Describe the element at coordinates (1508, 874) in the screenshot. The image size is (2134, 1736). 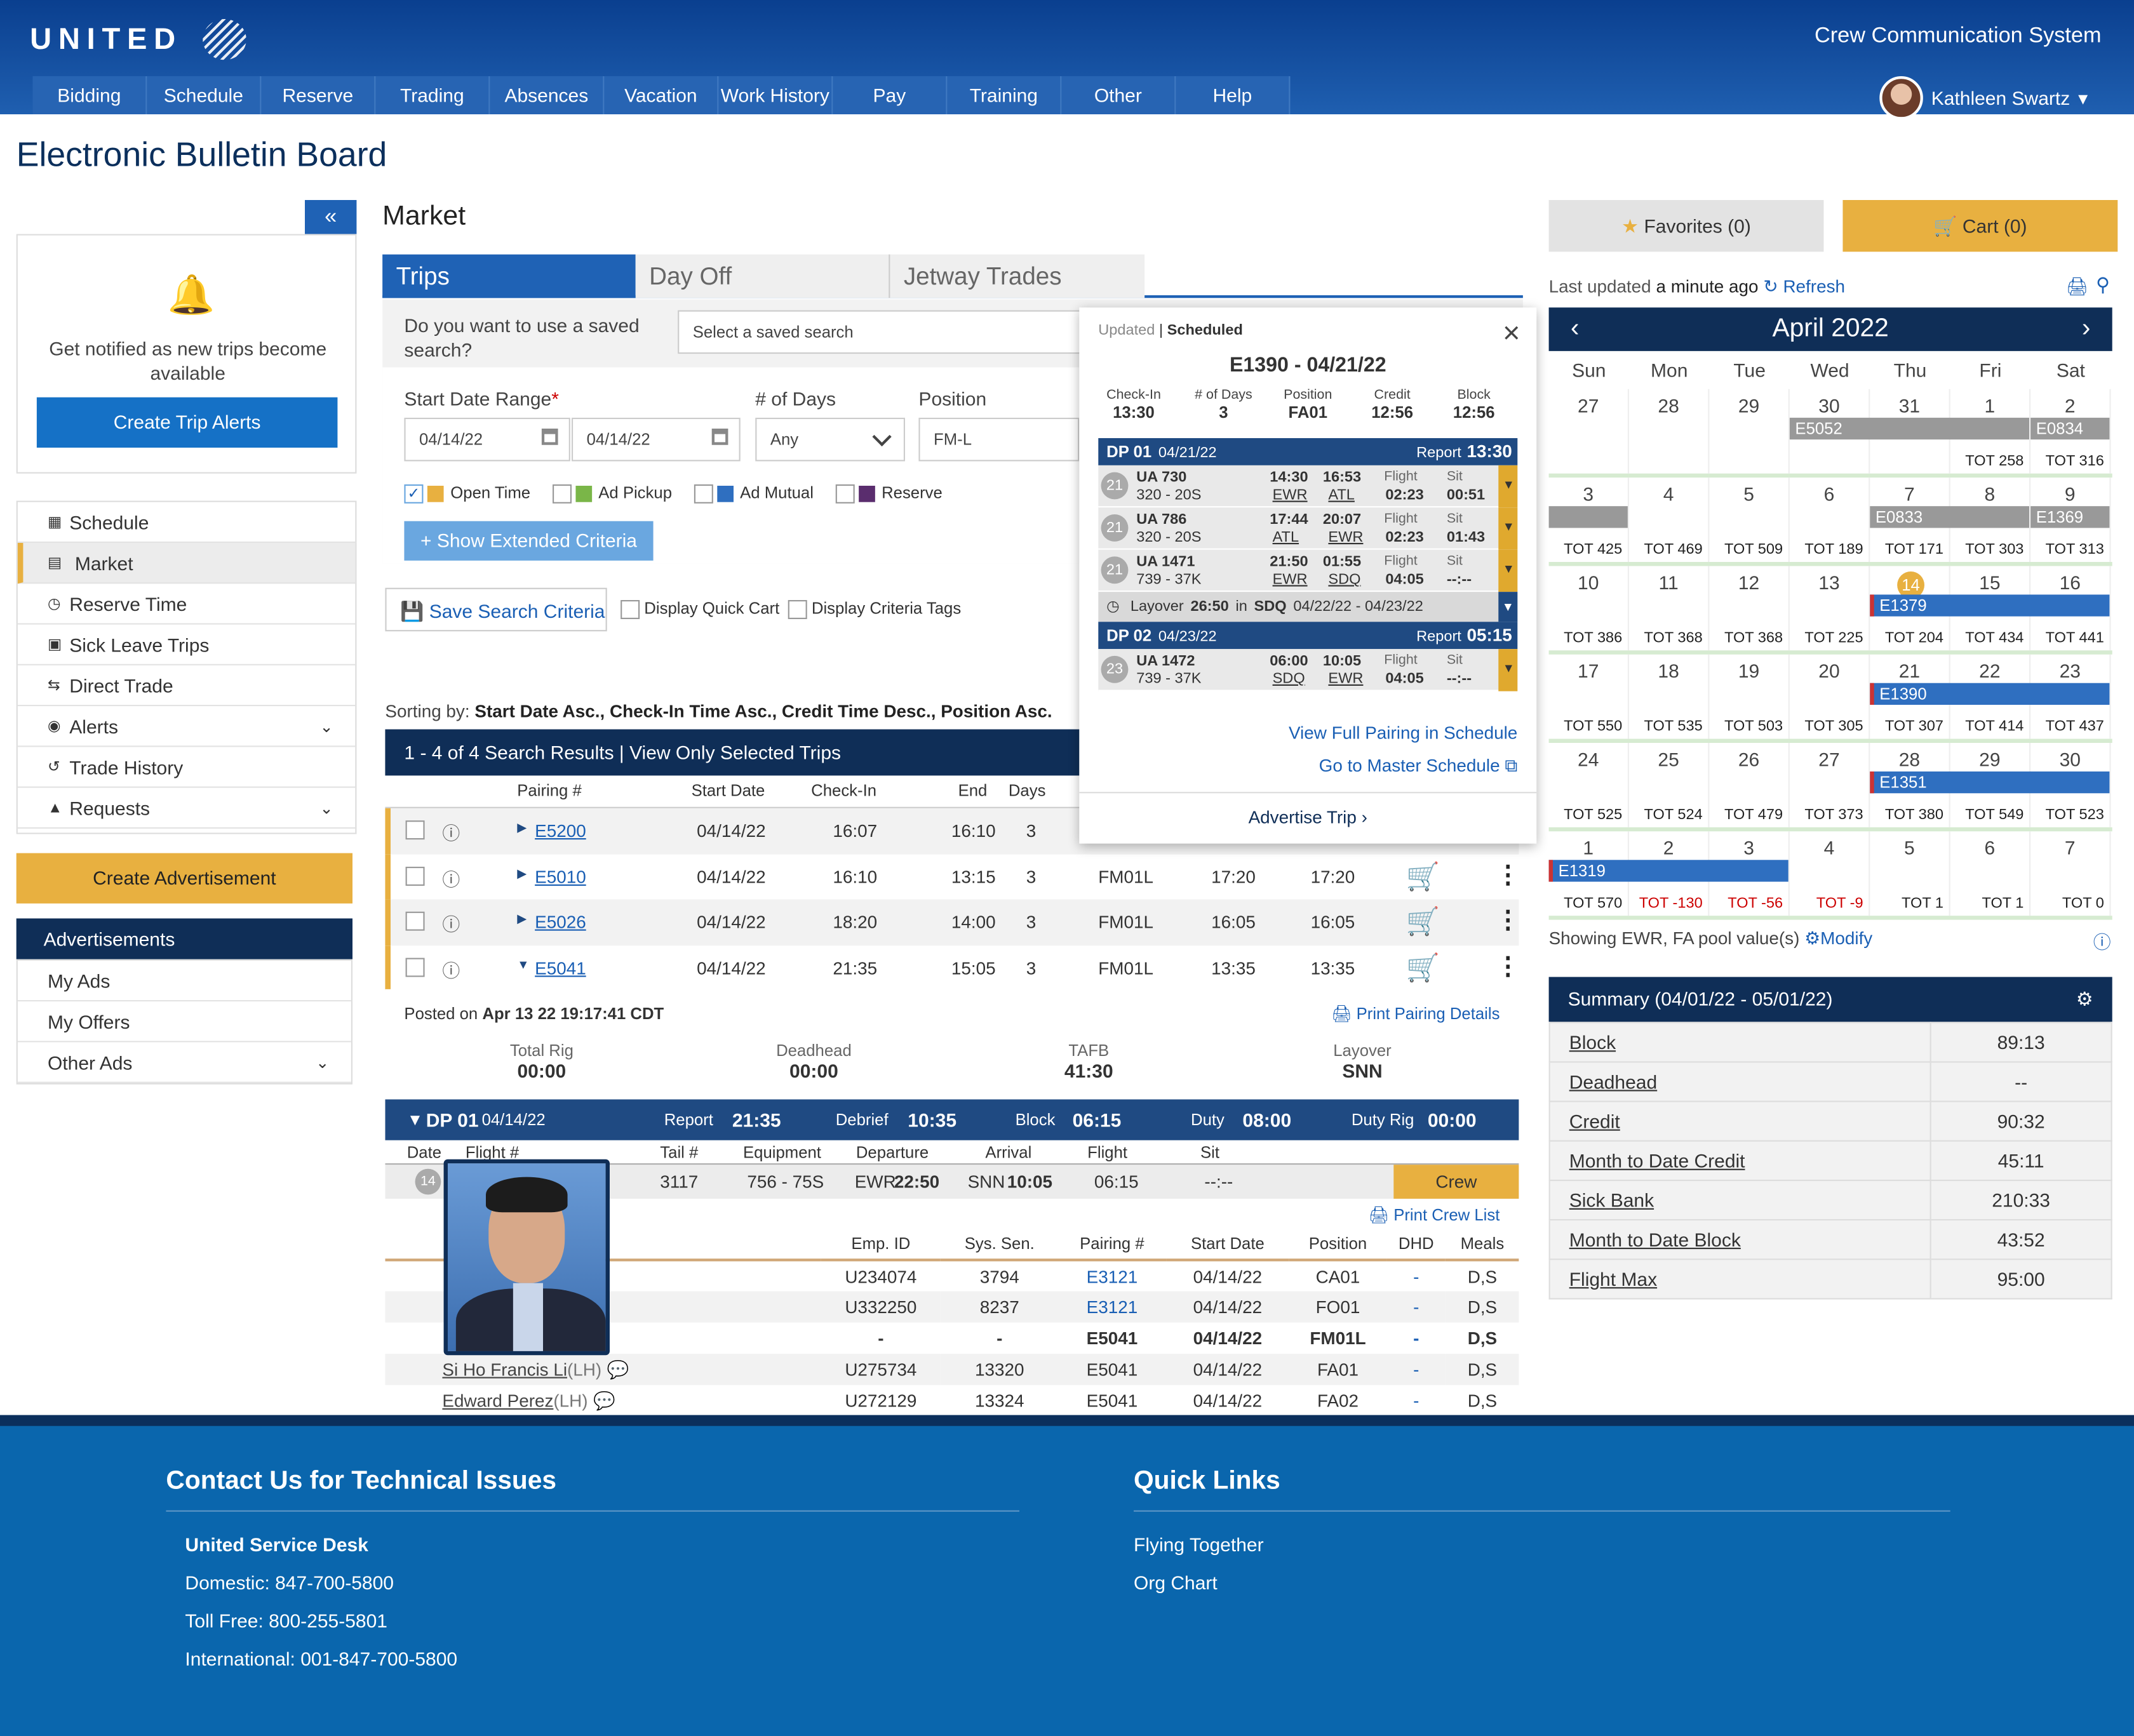
I see `more-menu-icon: ⋮` at that location.